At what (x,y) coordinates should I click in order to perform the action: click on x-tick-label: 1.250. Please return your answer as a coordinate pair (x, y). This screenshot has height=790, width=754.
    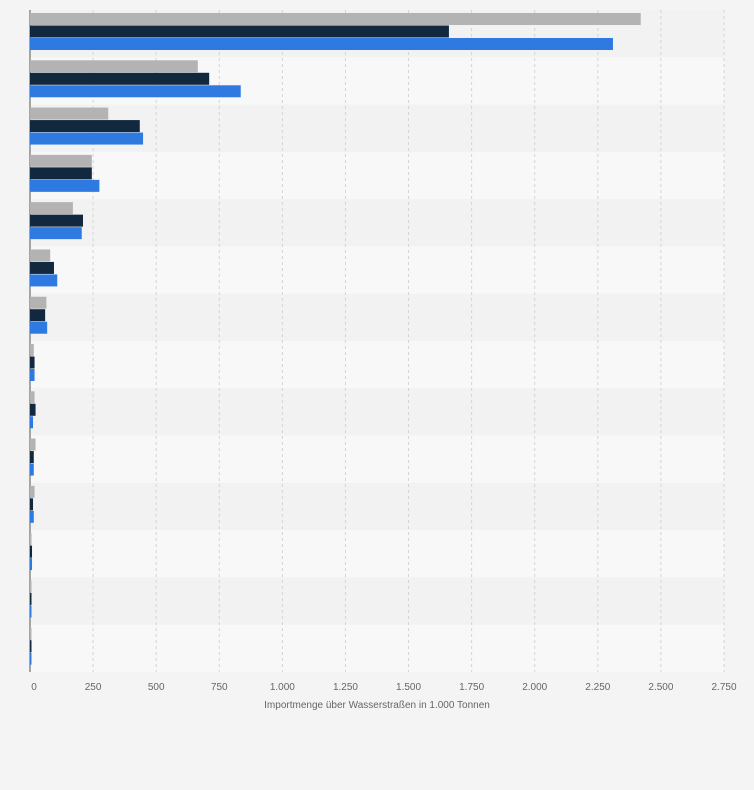
    Looking at the image, I should click on (345, 687).